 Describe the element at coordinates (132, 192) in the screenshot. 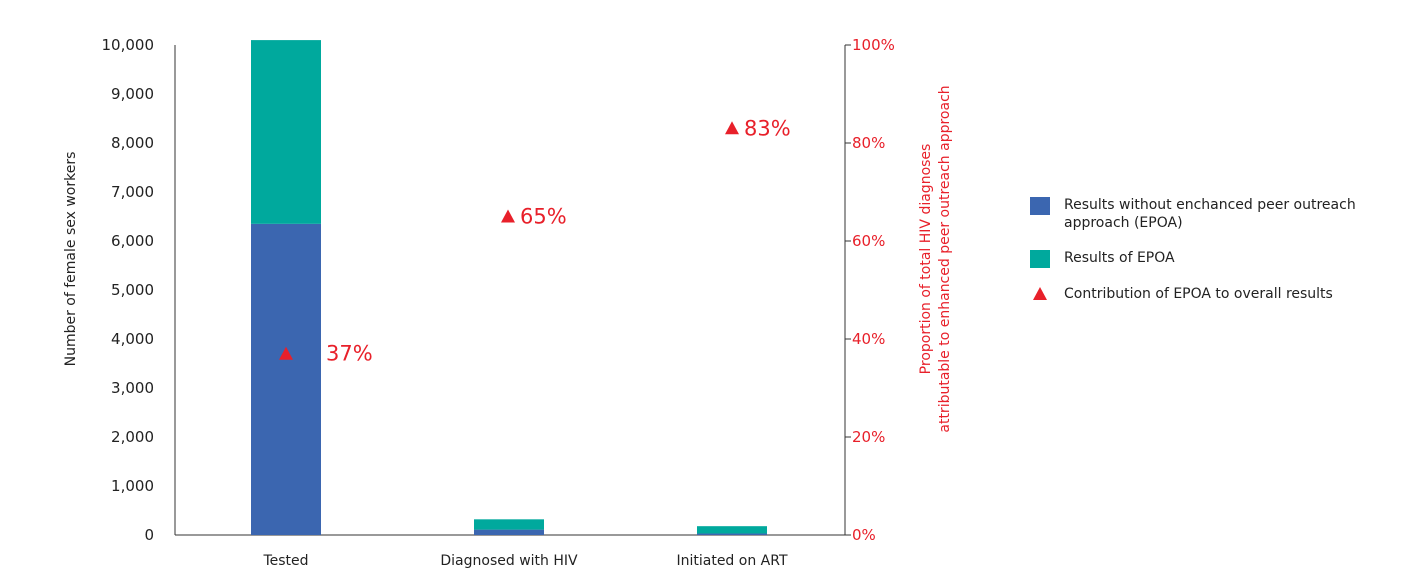

I see `left-tick-label: 7,000` at that location.